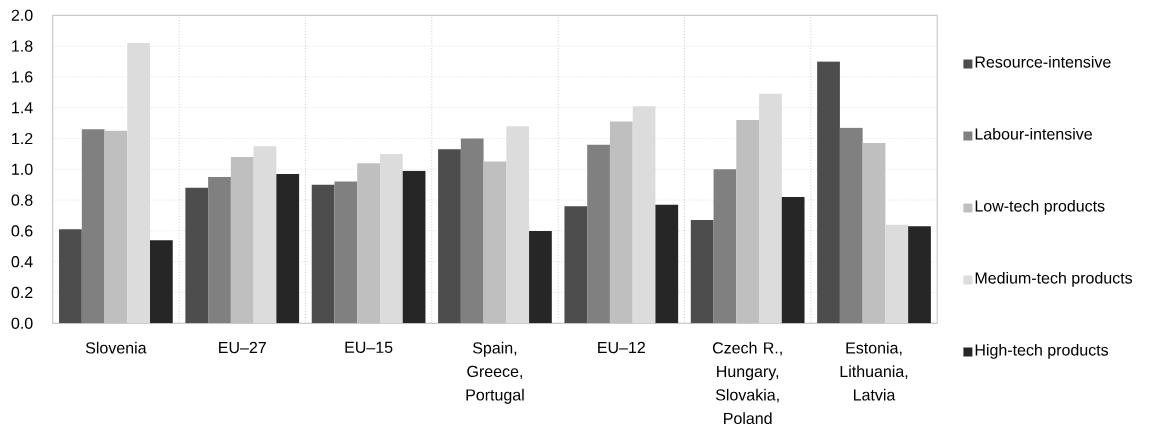  I want to click on x-tick-label: Slovenia, so click(116, 347).